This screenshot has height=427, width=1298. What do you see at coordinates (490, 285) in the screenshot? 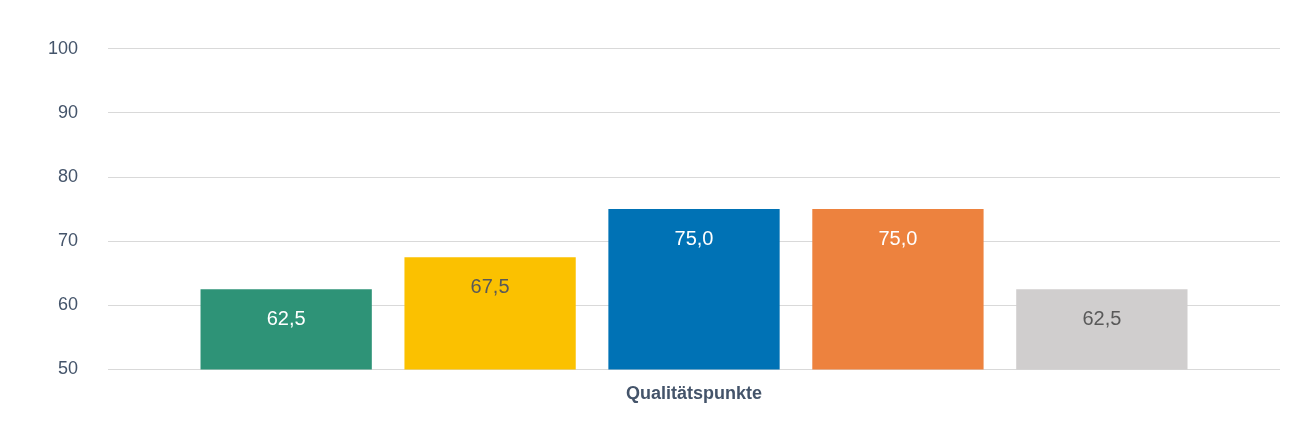
I see `data-label: 67,5` at bounding box center [490, 285].